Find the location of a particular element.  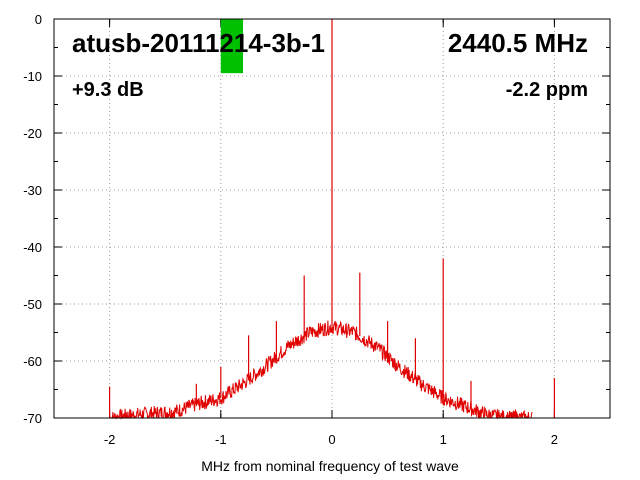

x-axis-title: MHz from nominal frequency of test wave is located at coordinates (330, 466).